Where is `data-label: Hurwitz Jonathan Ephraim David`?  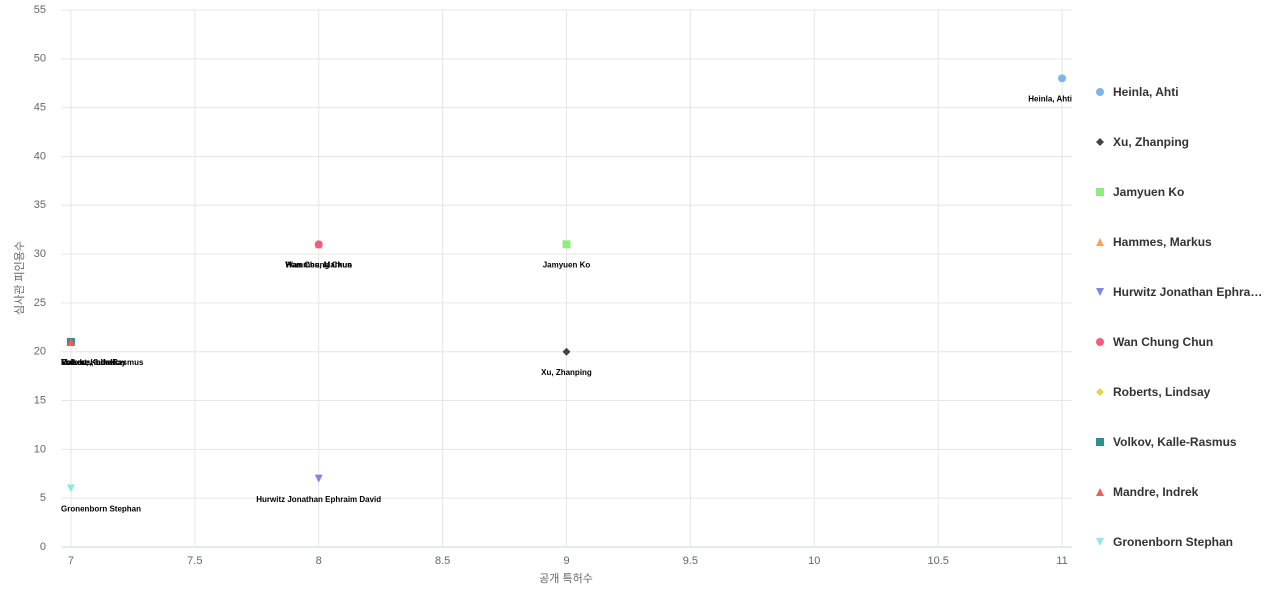
data-label: Hurwitz Jonathan Ephraim David is located at coordinates (318, 499).